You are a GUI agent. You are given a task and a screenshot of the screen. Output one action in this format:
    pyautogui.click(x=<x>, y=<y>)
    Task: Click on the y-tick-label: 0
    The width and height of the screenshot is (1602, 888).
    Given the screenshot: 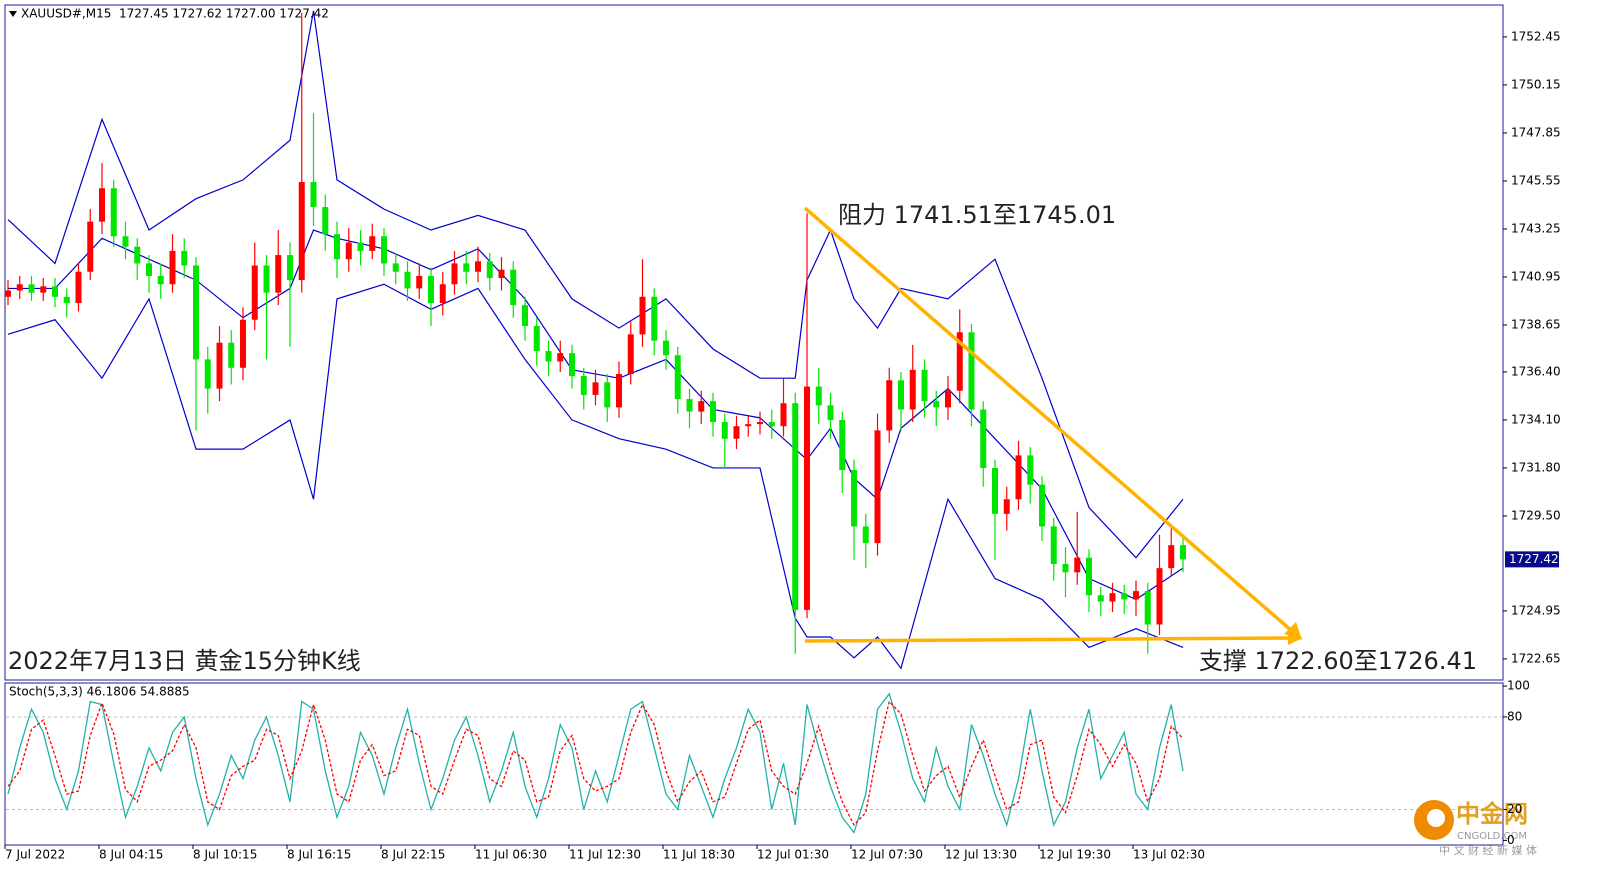 What is the action you would take?
    pyautogui.click(x=1511, y=840)
    